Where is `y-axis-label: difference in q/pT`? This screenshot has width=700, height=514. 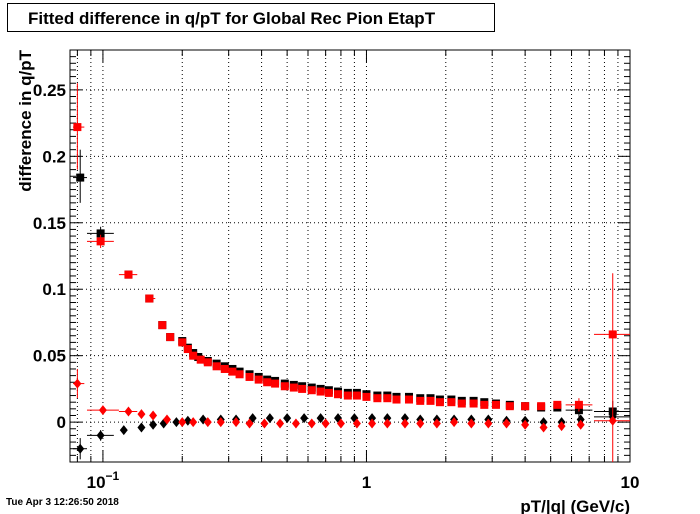 y-axis-label: difference in q/pT is located at coordinates (25, 120).